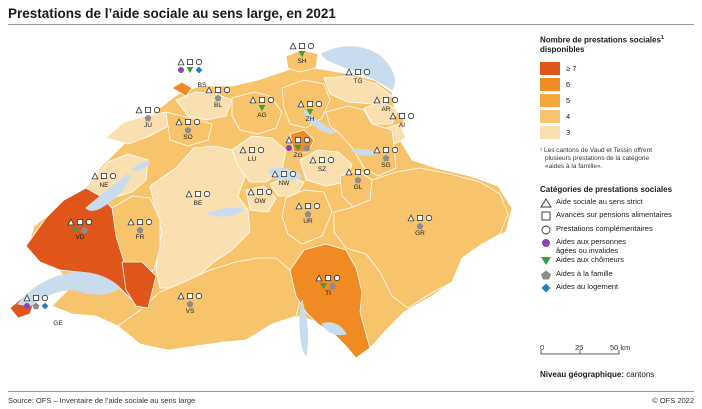 This screenshot has width=702, height=409. What do you see at coordinates (421, 238) in the screenshot?
I see `canton-gr` at bounding box center [421, 238].